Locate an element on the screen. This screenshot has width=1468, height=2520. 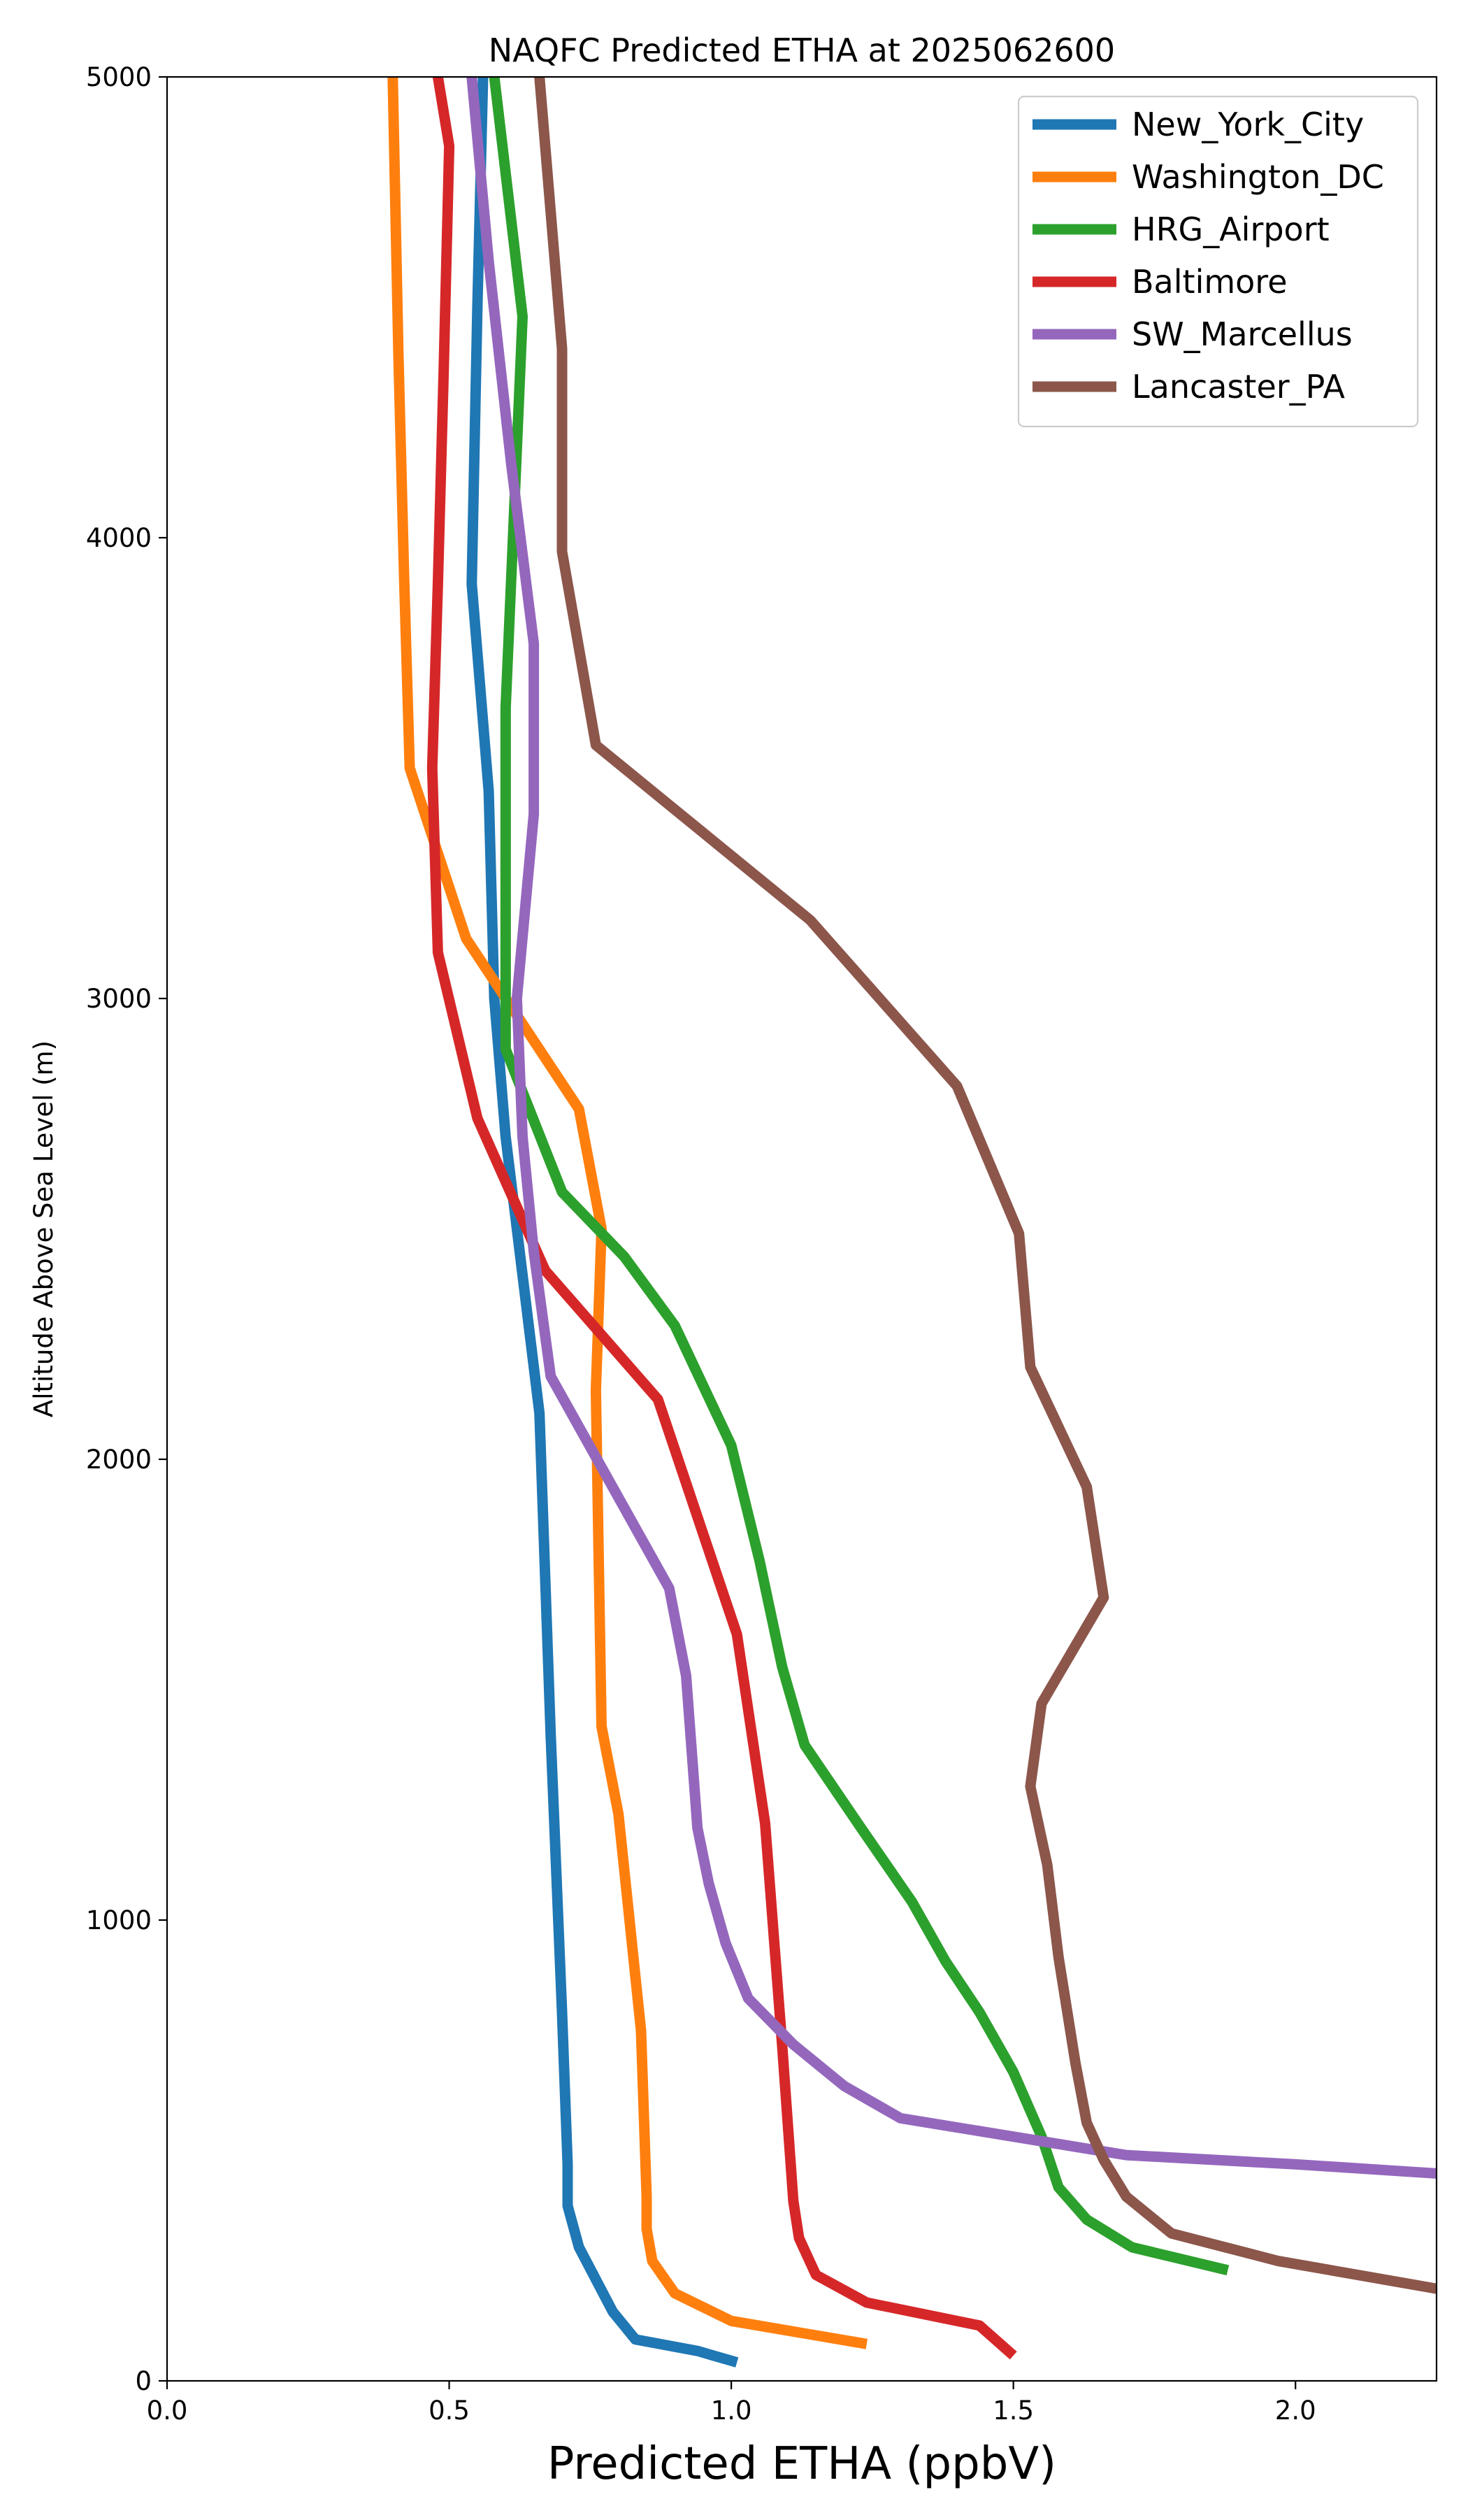
legend-label-baltimore: Baltimore is located at coordinates (1210, 282).